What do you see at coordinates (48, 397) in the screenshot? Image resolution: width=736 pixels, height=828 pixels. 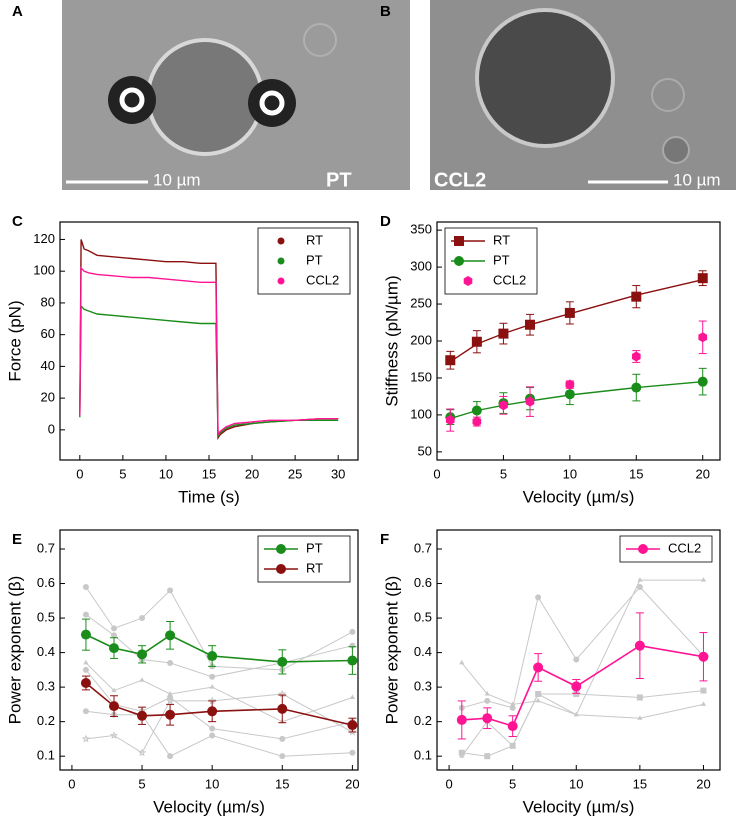 I see `y-tick-label: 20` at bounding box center [48, 397].